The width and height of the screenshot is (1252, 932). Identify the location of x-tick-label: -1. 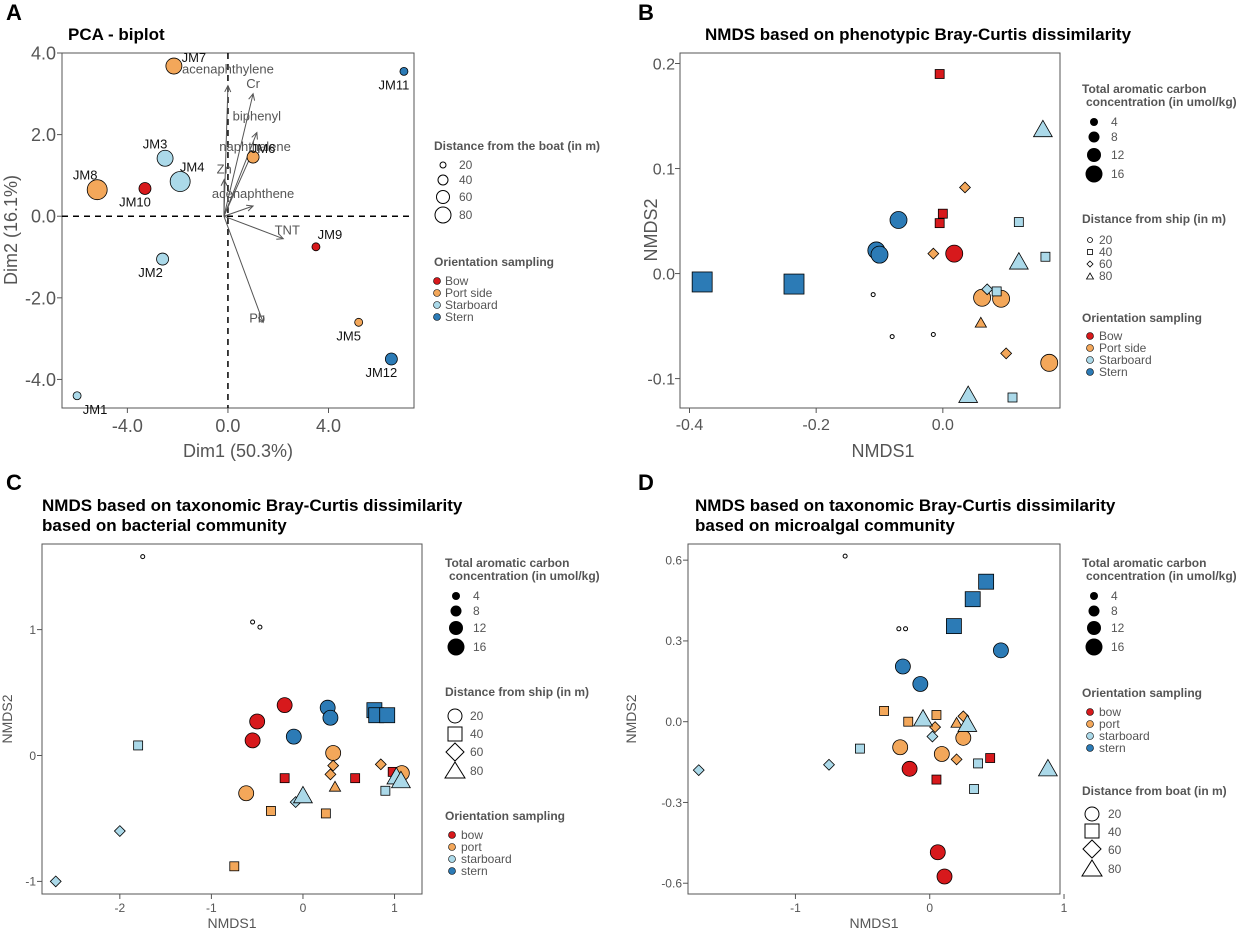
(795, 908).